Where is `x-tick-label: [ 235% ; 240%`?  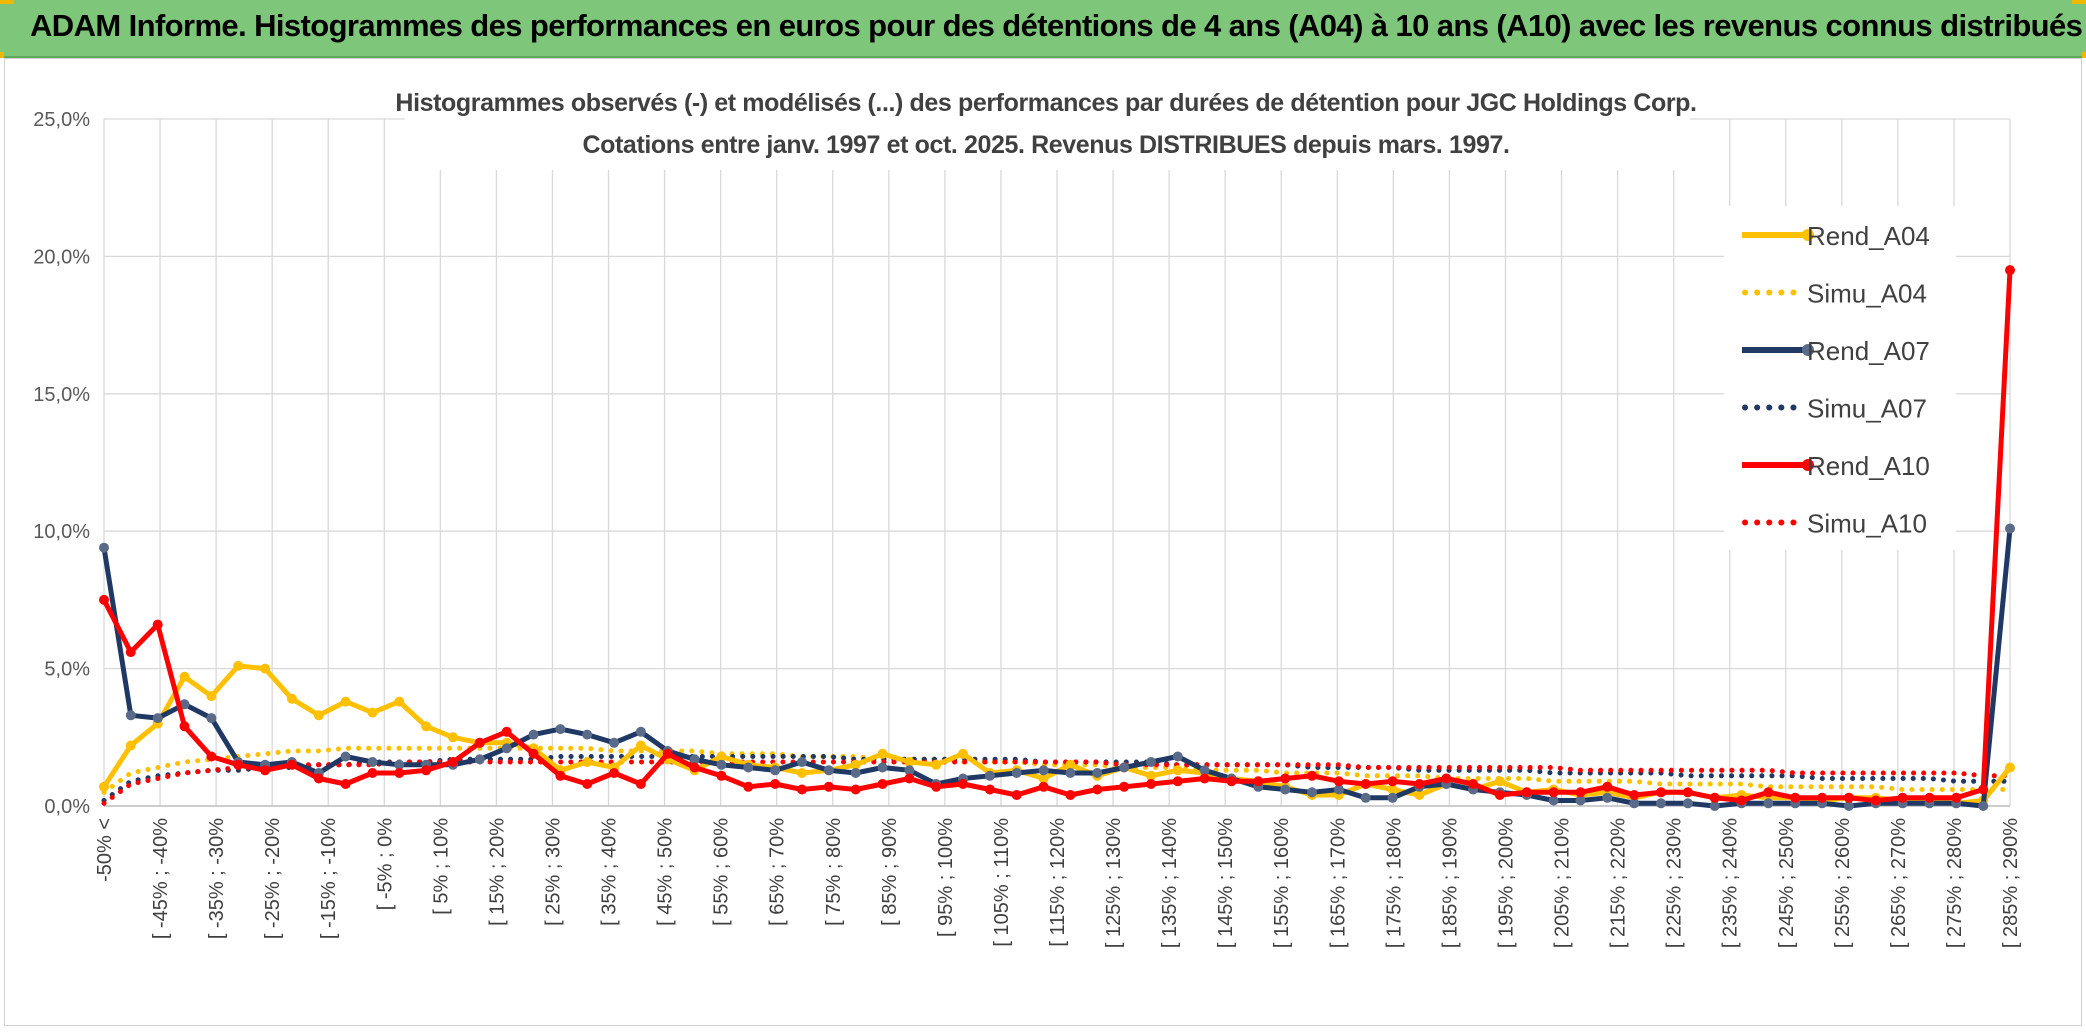 x-tick-label: [ 235% ; 240% is located at coordinates (1731, 883).